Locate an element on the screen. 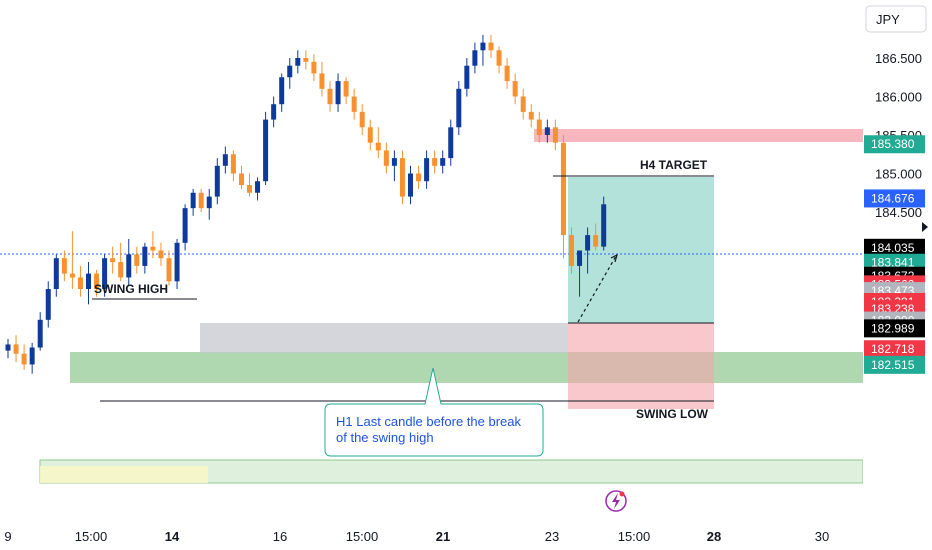 The height and width of the screenshot is (550, 932). projection-arrow-head is located at coordinates (614, 258).